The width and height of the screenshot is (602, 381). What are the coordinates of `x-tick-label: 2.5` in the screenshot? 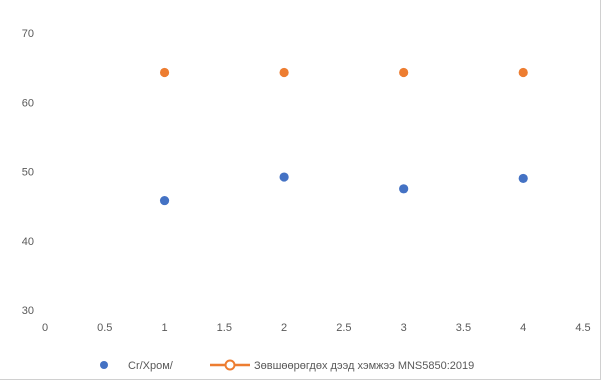 It's located at (343, 328).